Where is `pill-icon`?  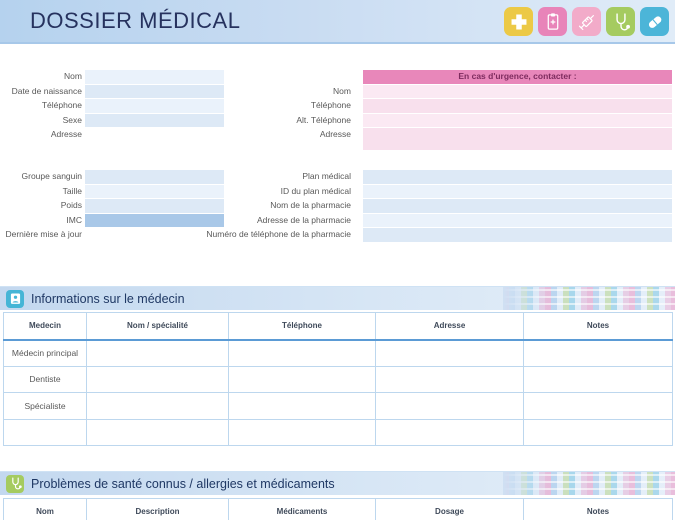 pill-icon is located at coordinates (654, 21).